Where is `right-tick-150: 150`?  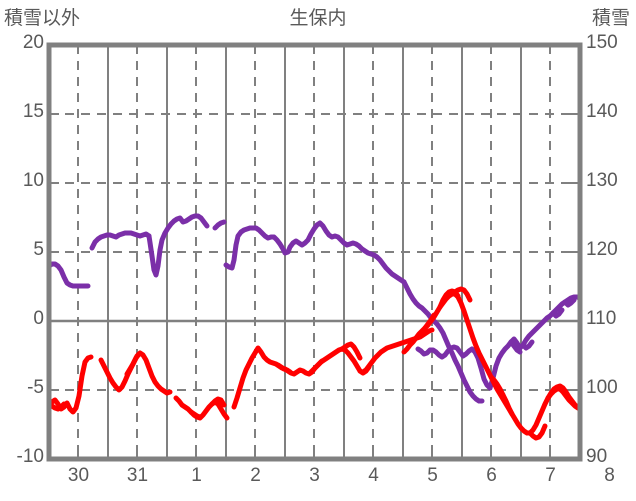
right-tick-150: 150 is located at coordinates (602, 42).